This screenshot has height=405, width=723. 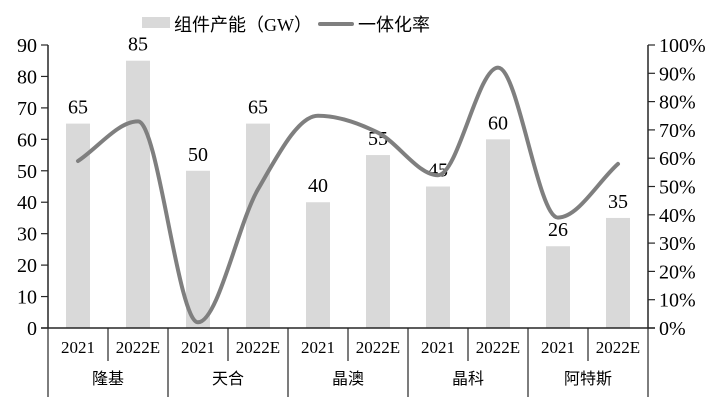 What do you see at coordinates (672, 329) in the screenshot?
I see `y-axis-right-tick-label: 0%` at bounding box center [672, 329].